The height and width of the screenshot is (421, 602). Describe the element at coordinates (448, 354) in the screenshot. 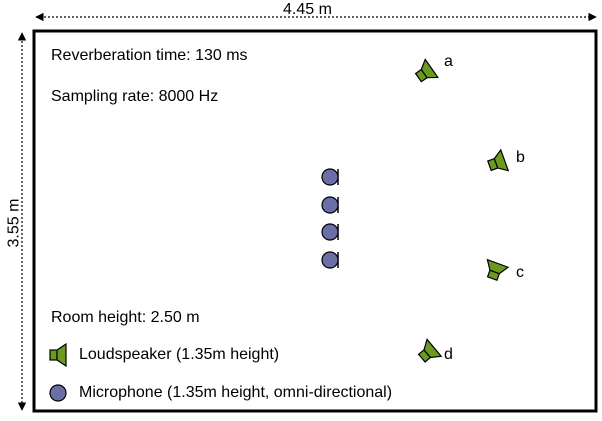

I see `loudspeaker-label-d: d` at that location.